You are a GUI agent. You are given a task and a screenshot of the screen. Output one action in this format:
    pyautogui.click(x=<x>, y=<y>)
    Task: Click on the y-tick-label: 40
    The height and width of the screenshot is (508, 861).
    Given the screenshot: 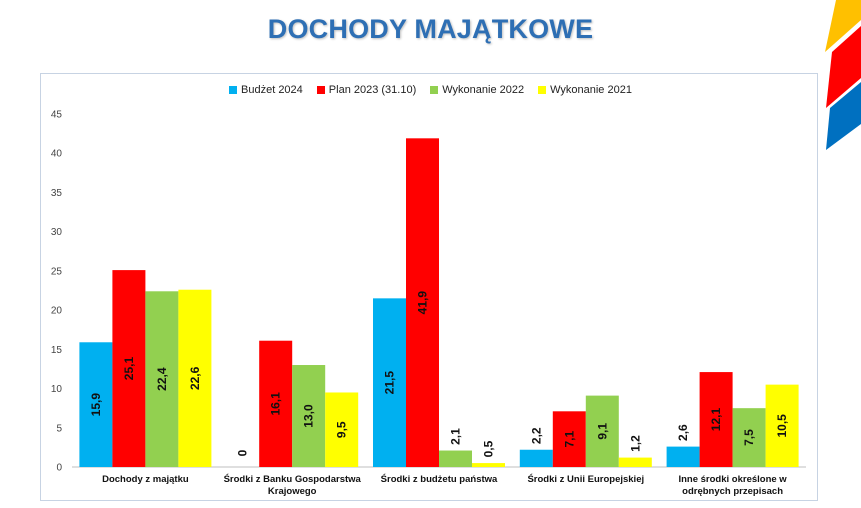 What is the action you would take?
    pyautogui.click(x=57, y=154)
    